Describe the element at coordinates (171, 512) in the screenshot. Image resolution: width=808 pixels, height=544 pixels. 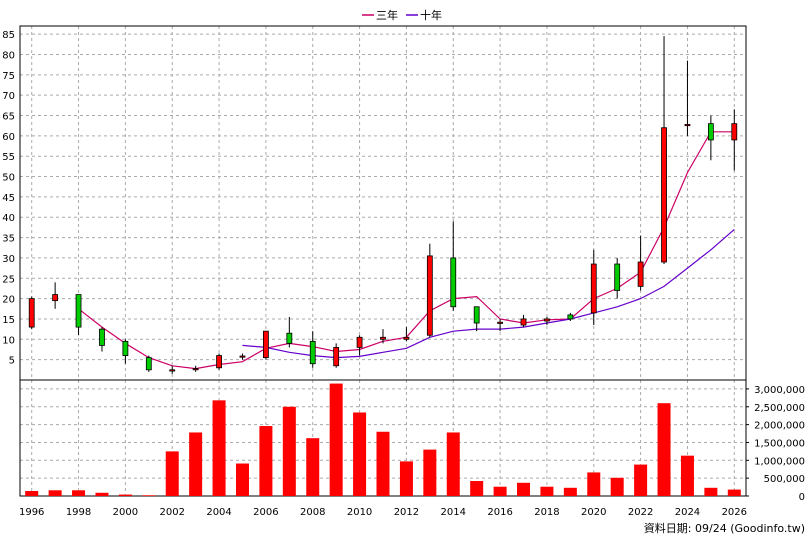
I see `year-tick-label: 2002` at that location.